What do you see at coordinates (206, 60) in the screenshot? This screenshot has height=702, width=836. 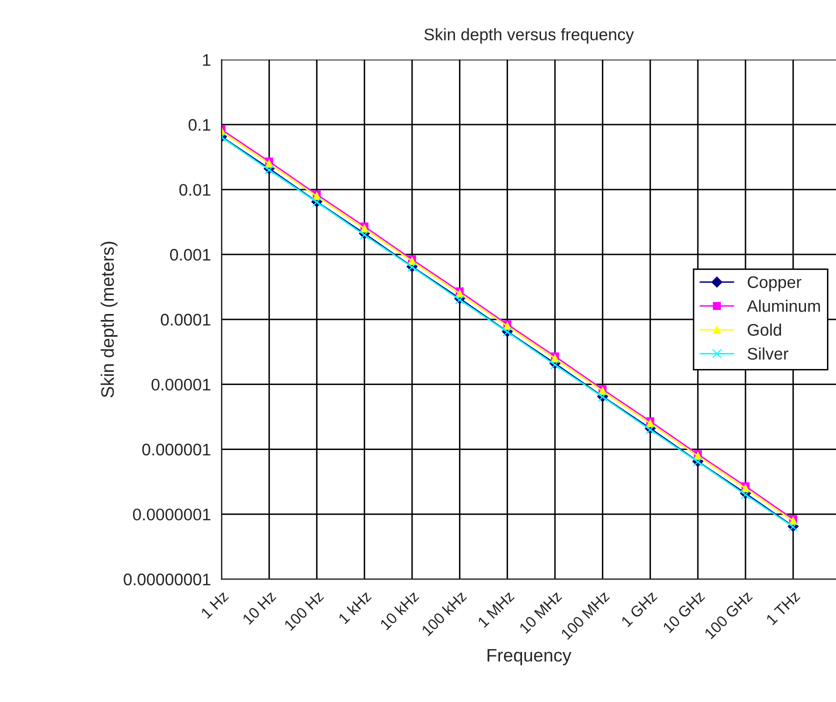 I see `y-tick-label: 1` at bounding box center [206, 60].